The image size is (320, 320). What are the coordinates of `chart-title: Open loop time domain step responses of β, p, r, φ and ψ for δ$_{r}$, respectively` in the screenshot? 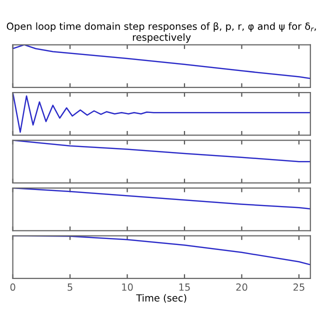 It's located at (161, 32).